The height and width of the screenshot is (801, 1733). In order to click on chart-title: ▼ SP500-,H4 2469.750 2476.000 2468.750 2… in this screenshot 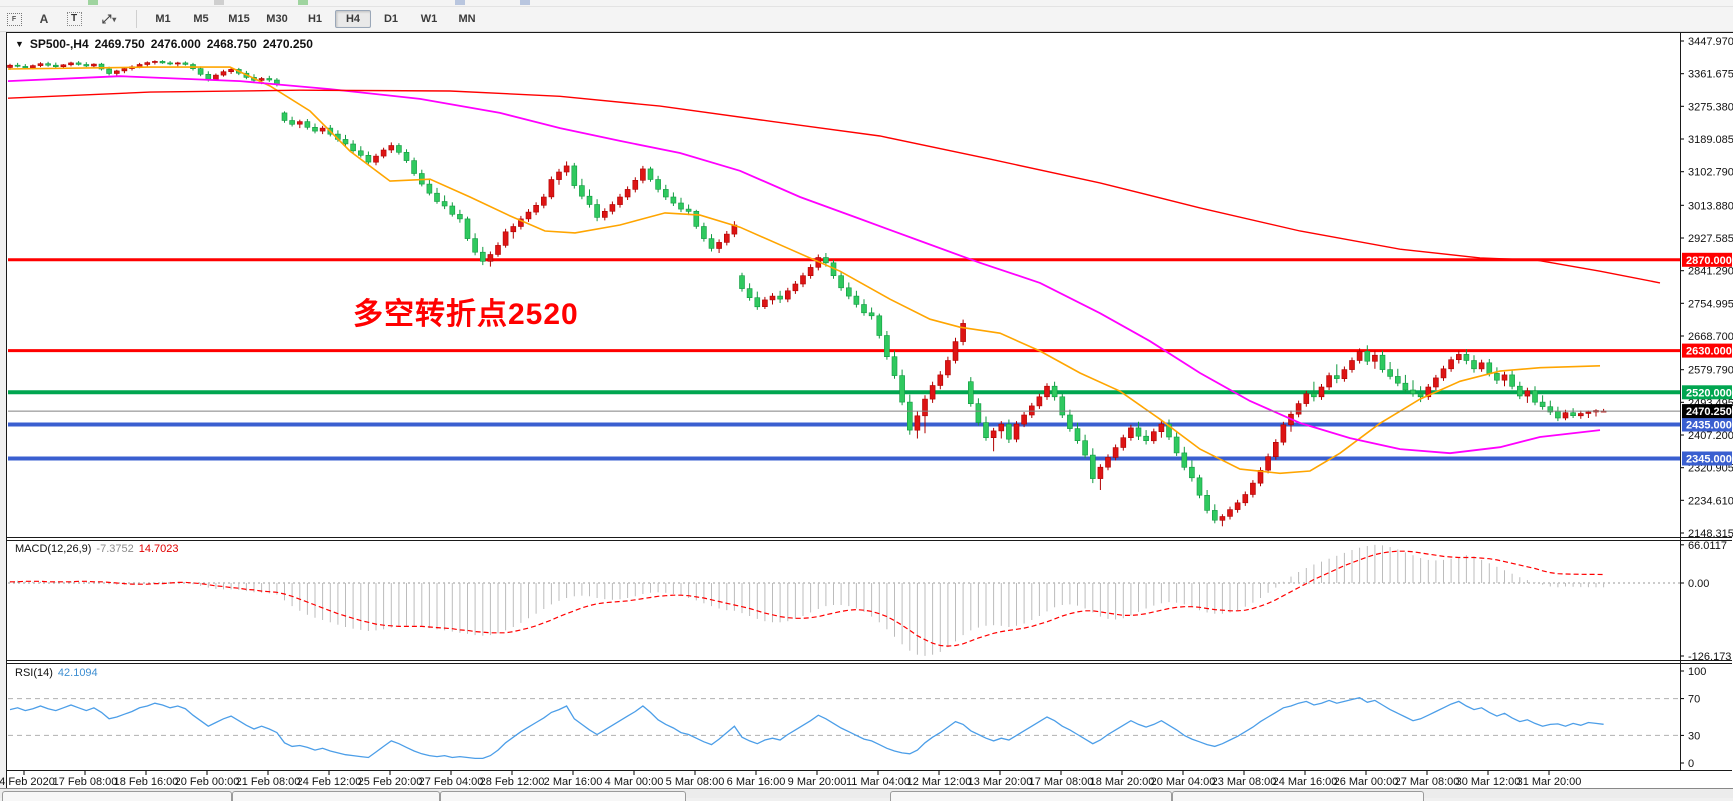, I will do `click(164, 44)`.